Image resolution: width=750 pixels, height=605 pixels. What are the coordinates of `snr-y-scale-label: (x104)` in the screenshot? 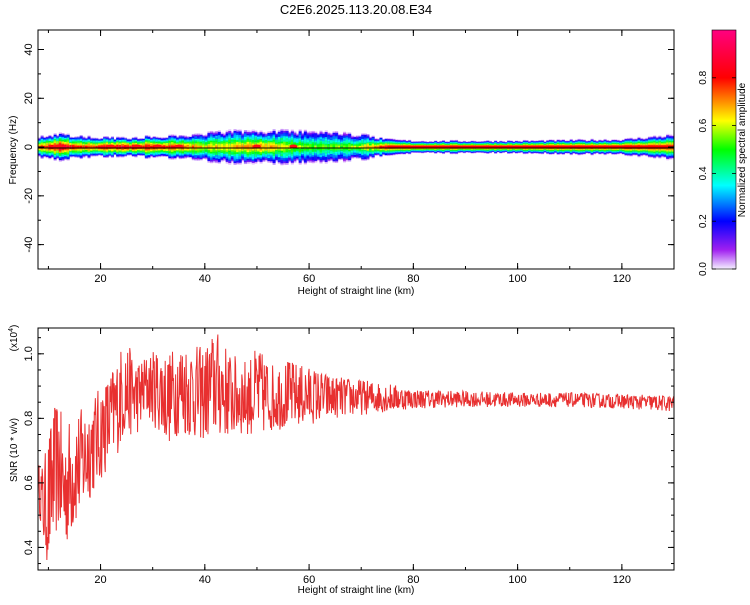 It's located at (14, 338).